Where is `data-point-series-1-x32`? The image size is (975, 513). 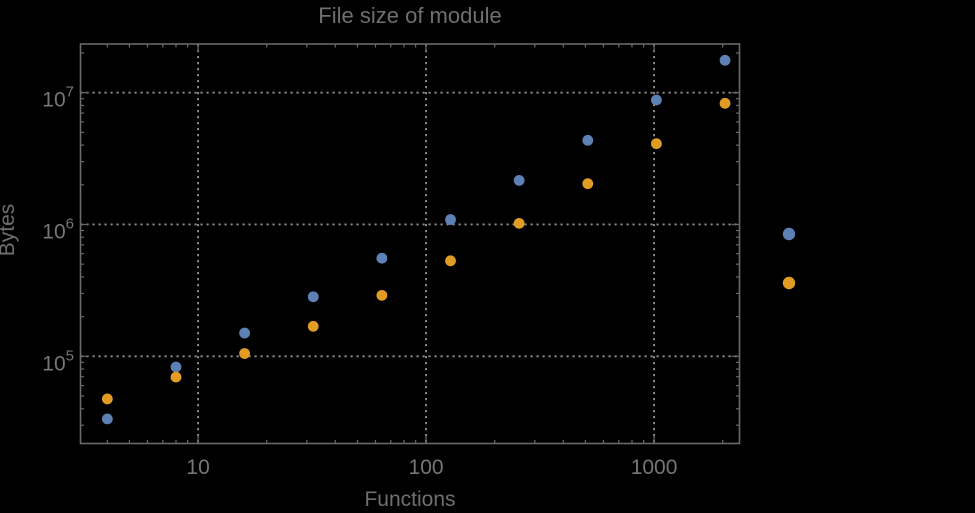
data-point-series-1-x32 is located at coordinates (313, 297).